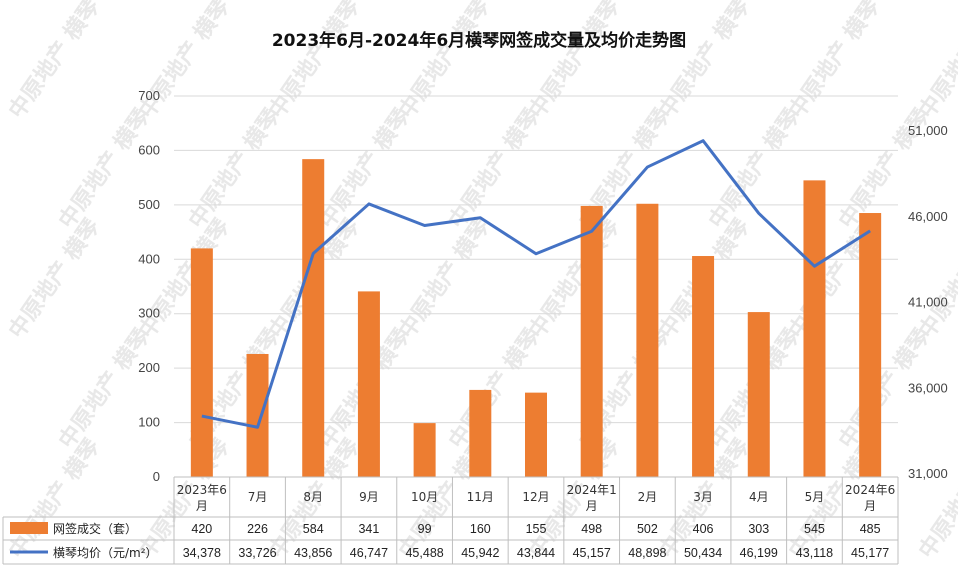  Describe the element at coordinates (647, 529) in the screenshot. I see `bar-value-cell: 502` at that location.